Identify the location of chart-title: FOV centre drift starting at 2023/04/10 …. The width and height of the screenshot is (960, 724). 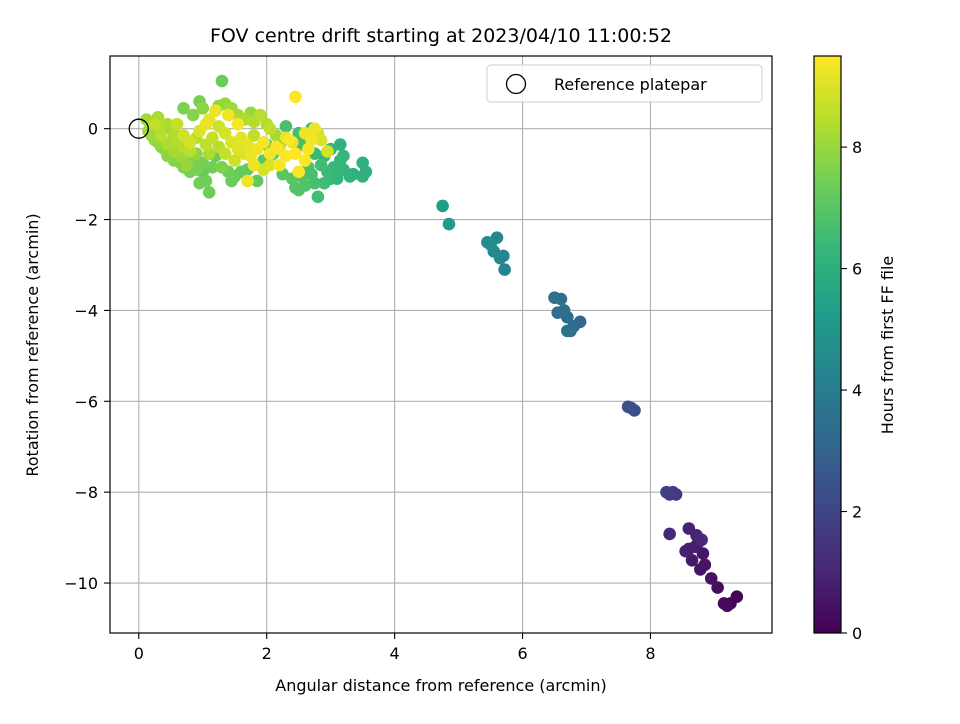
(441, 36).